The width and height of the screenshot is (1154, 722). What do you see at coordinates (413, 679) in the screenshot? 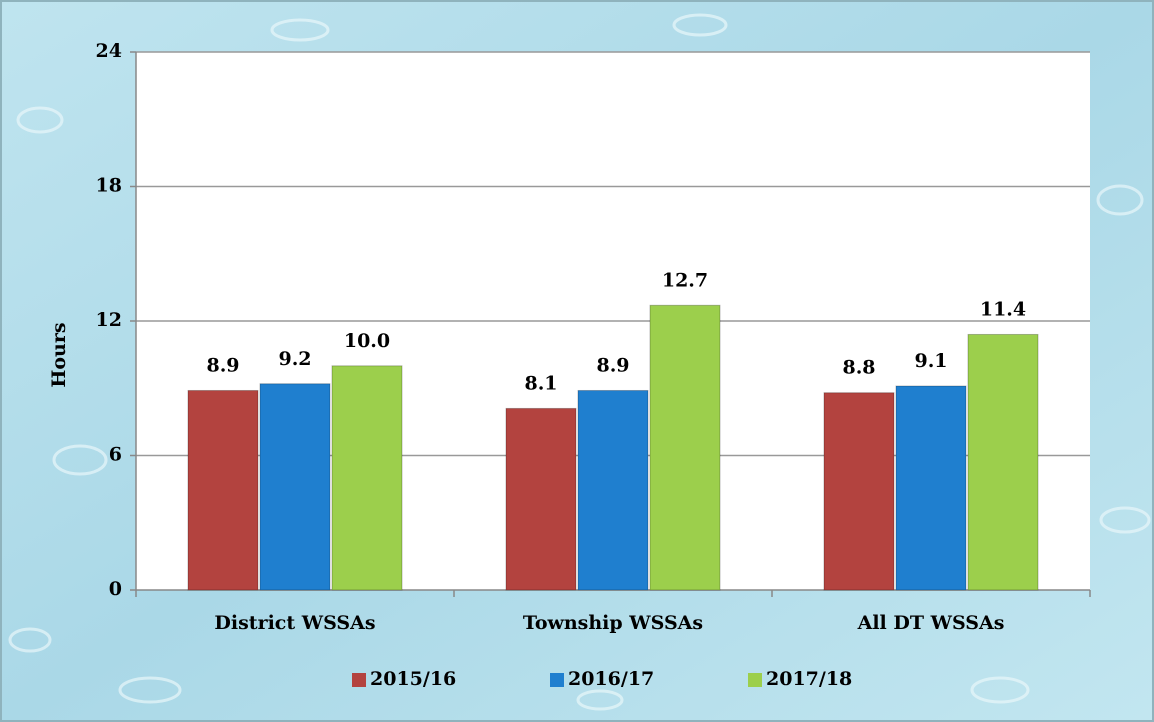
I see `legend-label: 2015/16` at bounding box center [413, 679].